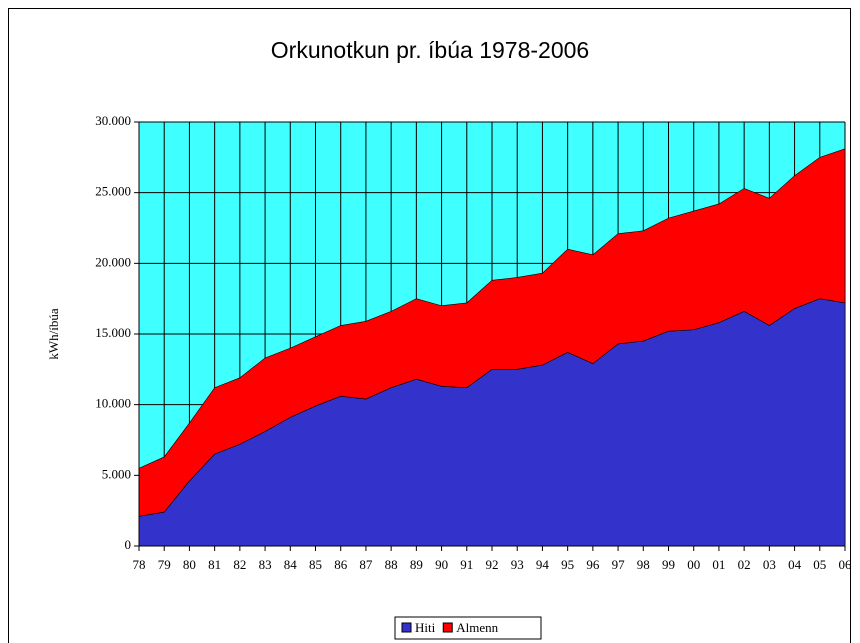 The width and height of the screenshot is (860, 643). Describe the element at coordinates (189, 564) in the screenshot. I see `x-tick-label: 80` at that location.